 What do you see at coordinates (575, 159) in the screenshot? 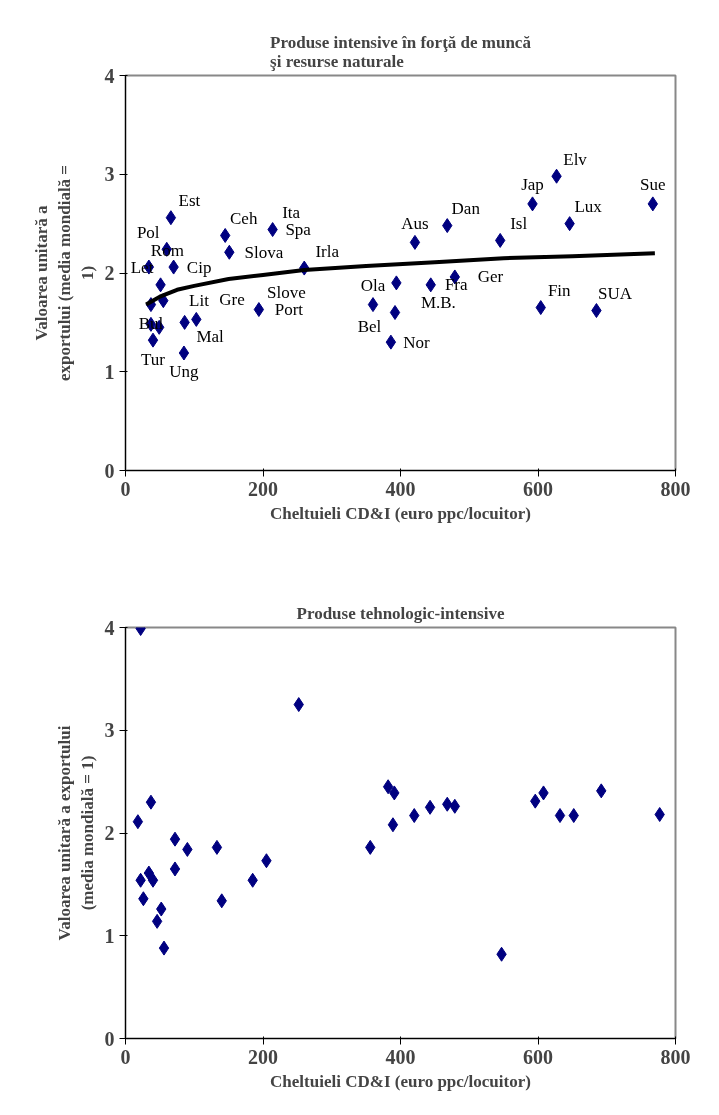
I see `annotation: Elv` at bounding box center [575, 159].